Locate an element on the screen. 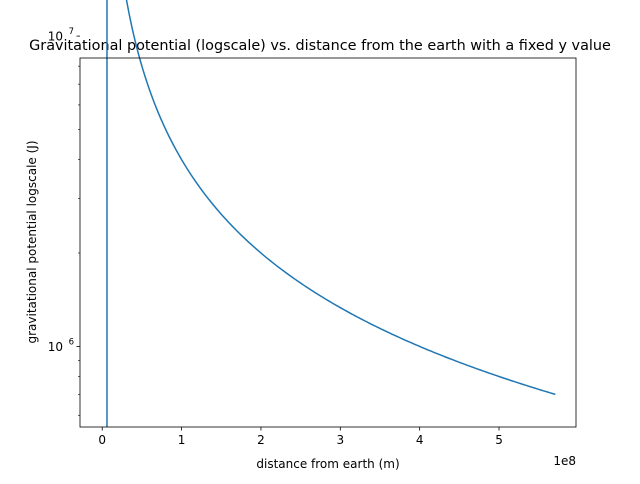 This screenshot has height=484, width=640. x-axis-scale-label: 1e8 is located at coordinates (564, 461).